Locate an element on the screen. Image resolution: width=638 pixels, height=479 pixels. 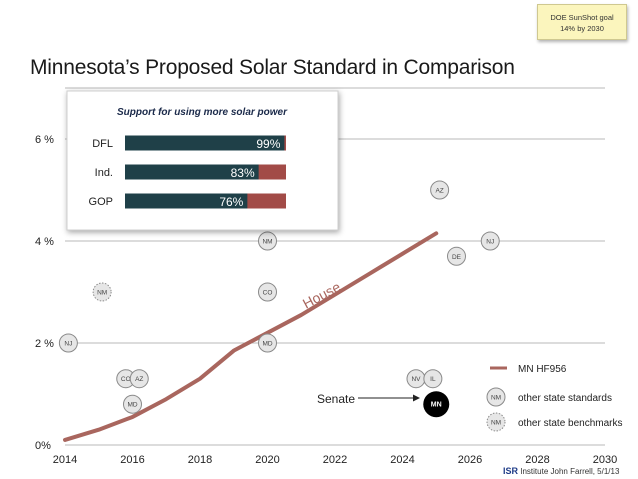
state-standard-marker: IL is located at coordinates (433, 379).